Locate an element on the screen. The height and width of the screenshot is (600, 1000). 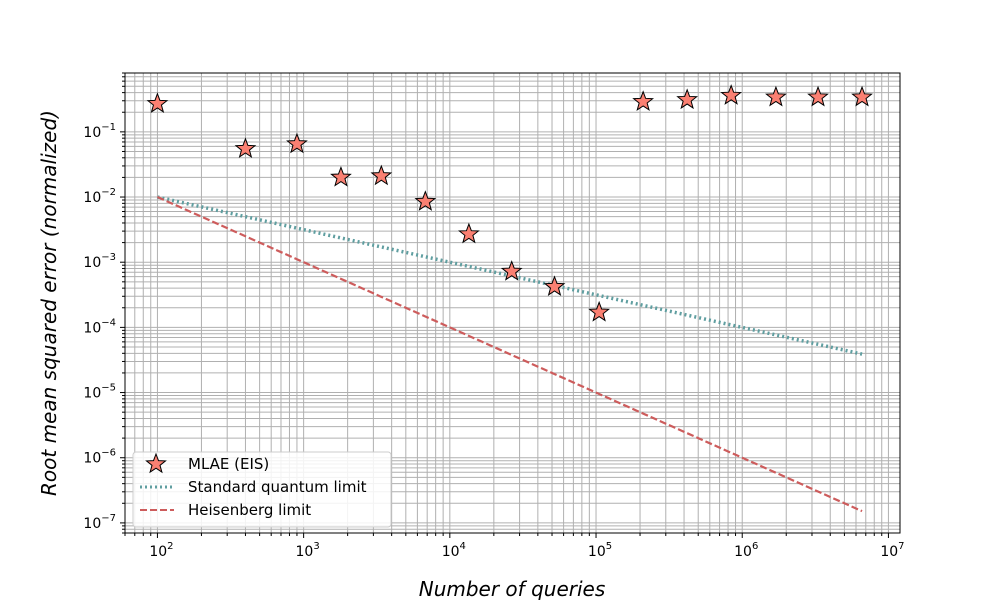
x-tick-label: 10² is located at coordinates (161, 550).